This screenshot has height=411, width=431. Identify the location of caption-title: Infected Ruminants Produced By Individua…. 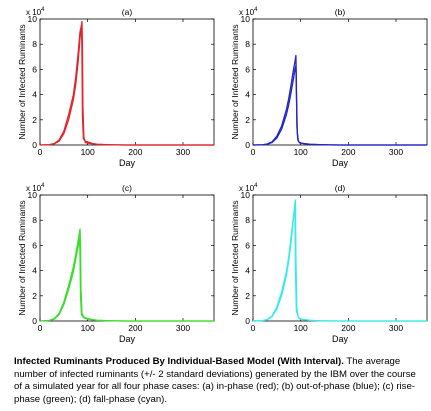
(179, 361).